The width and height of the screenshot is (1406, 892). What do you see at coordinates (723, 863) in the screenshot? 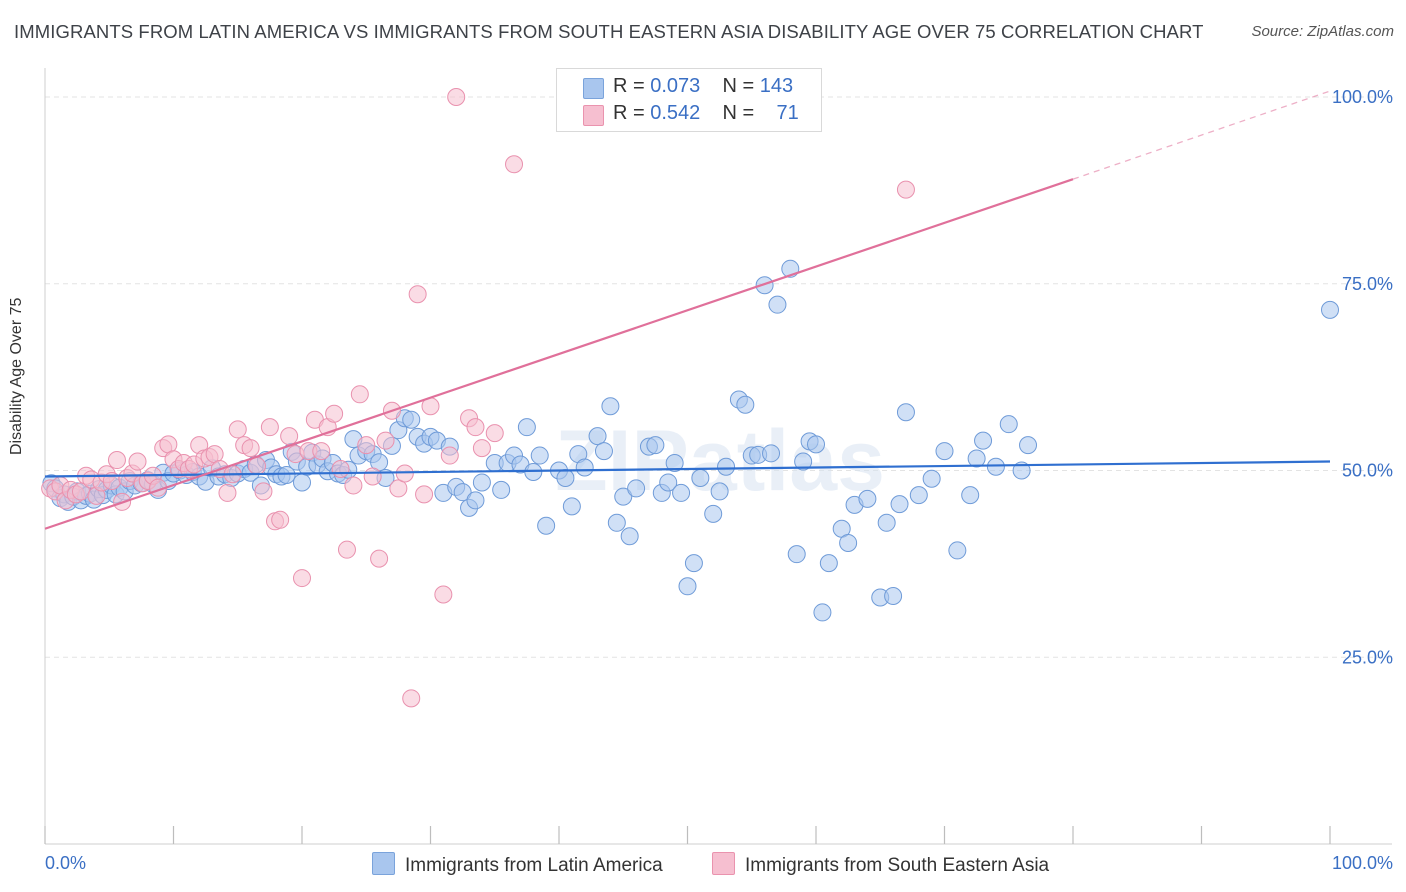
I see `bottom-legend-swatch-pink` at bounding box center [723, 863].